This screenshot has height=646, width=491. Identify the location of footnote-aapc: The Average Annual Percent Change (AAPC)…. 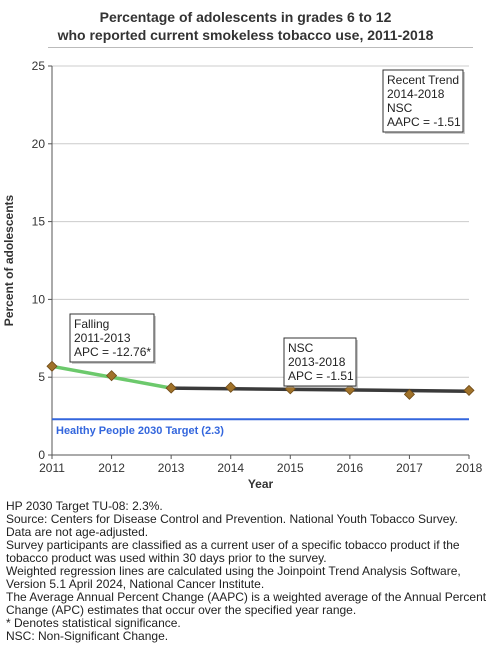
(246, 603).